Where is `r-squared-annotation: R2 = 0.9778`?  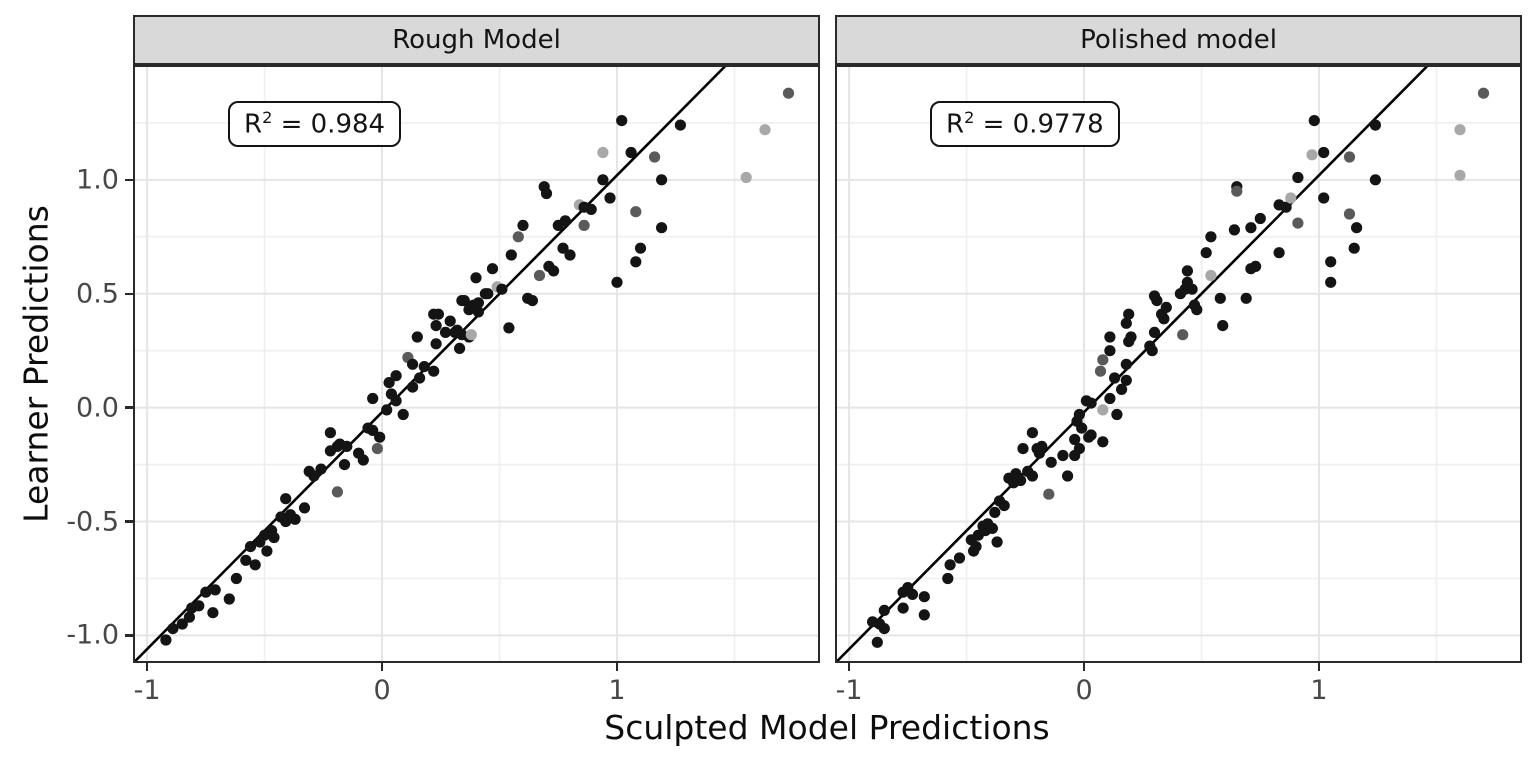
r-squared-annotation: R2 = 0.9778 is located at coordinates (1025, 124).